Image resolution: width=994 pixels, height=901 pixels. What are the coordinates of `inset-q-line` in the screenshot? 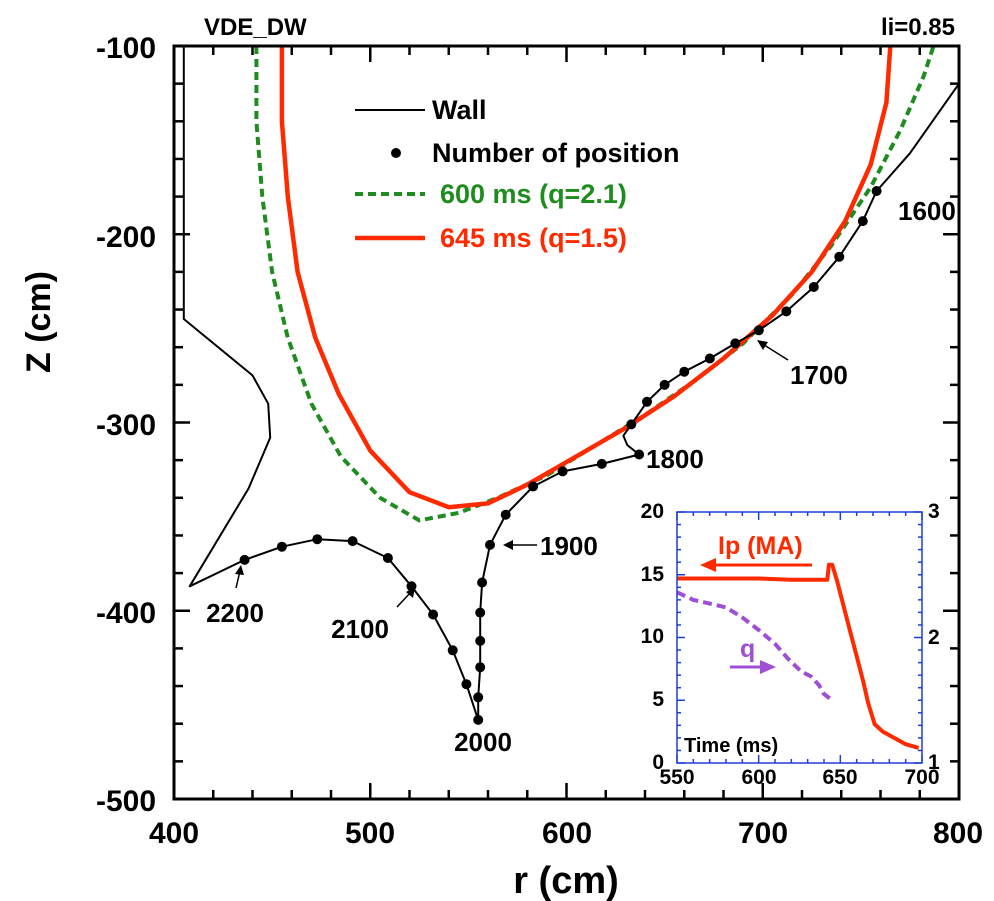 It's located at (755, 646).